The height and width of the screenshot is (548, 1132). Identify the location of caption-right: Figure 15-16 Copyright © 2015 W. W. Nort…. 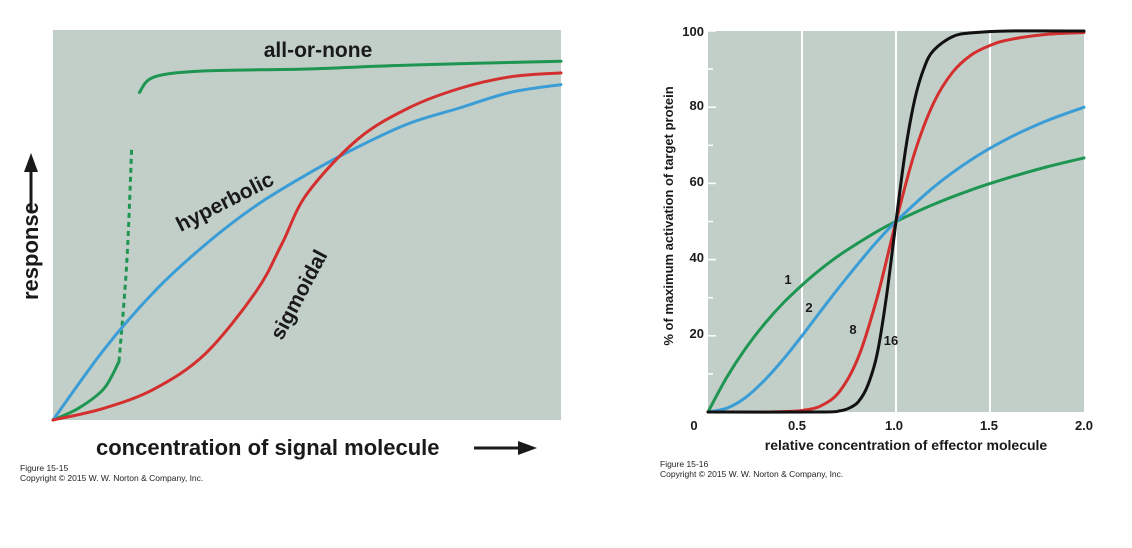
(751, 469).